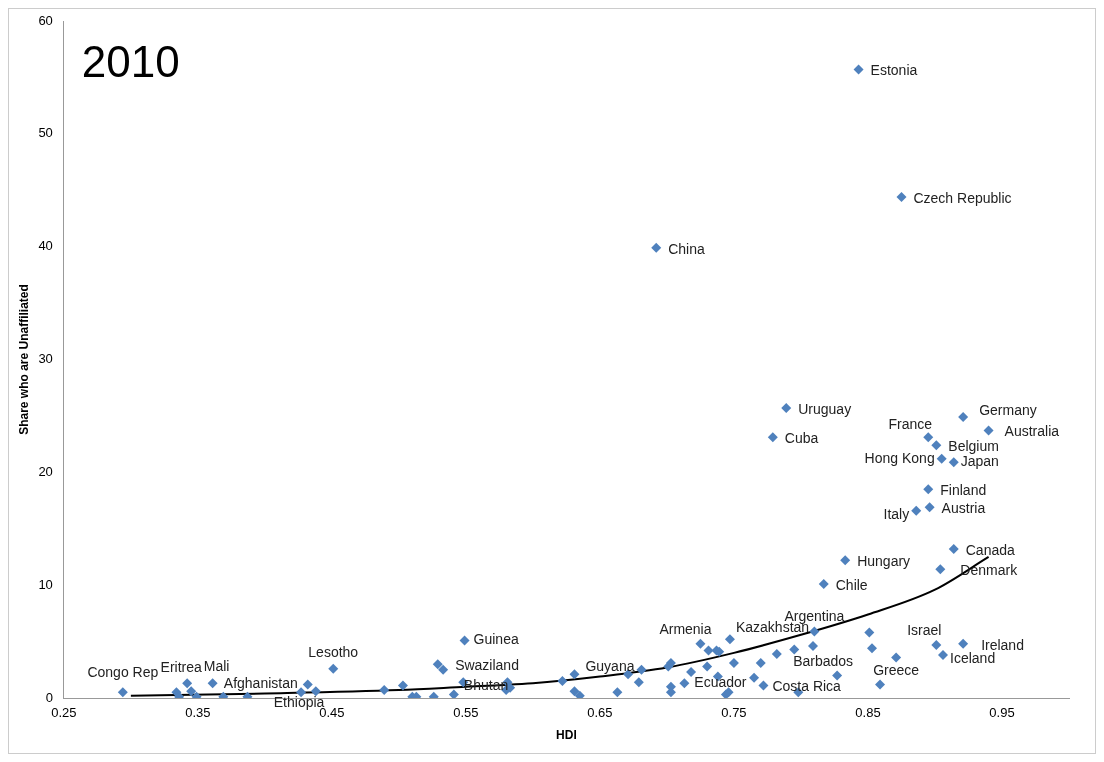  Describe the element at coordinates (734, 713) in the screenshot. I see `x-tick-label: 0.75` at that location.